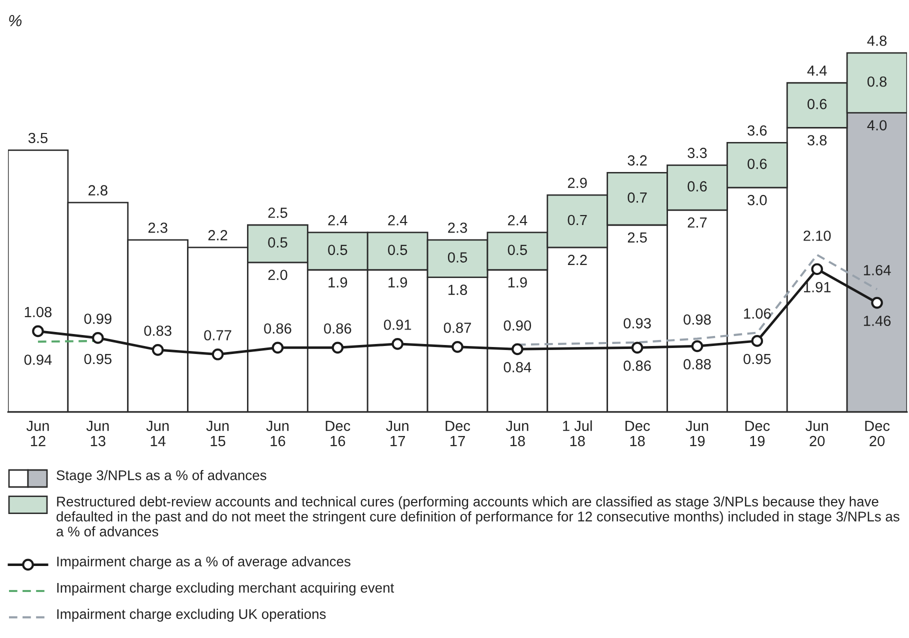  I want to click on total-label: 2.8, so click(98, 190).